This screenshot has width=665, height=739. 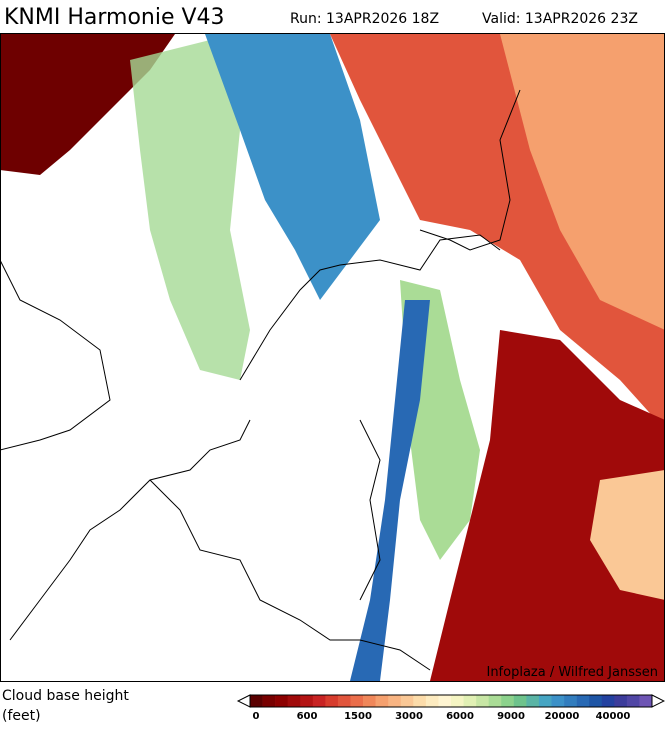 I want to click on legend-tick-label: 6000, so click(x=460, y=716).